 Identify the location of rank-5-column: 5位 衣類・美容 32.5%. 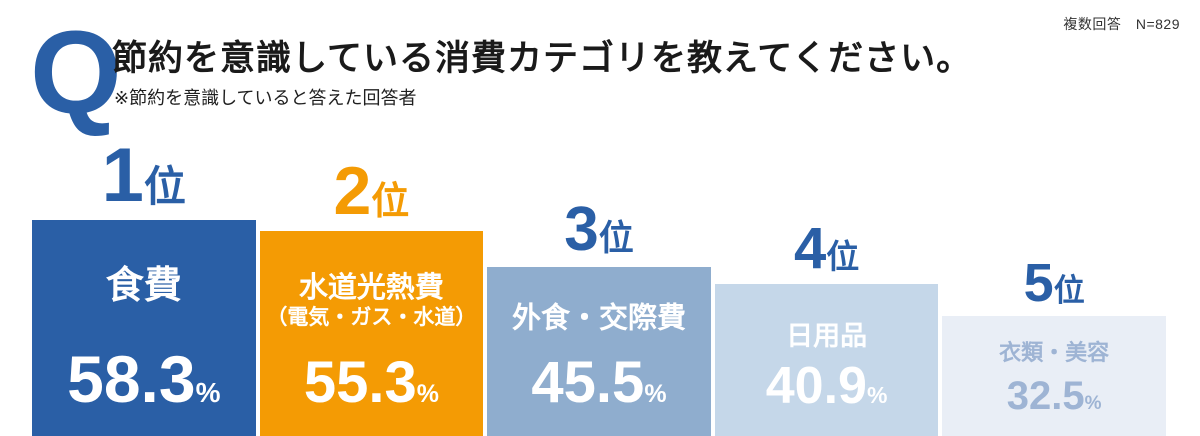
(1054, 346).